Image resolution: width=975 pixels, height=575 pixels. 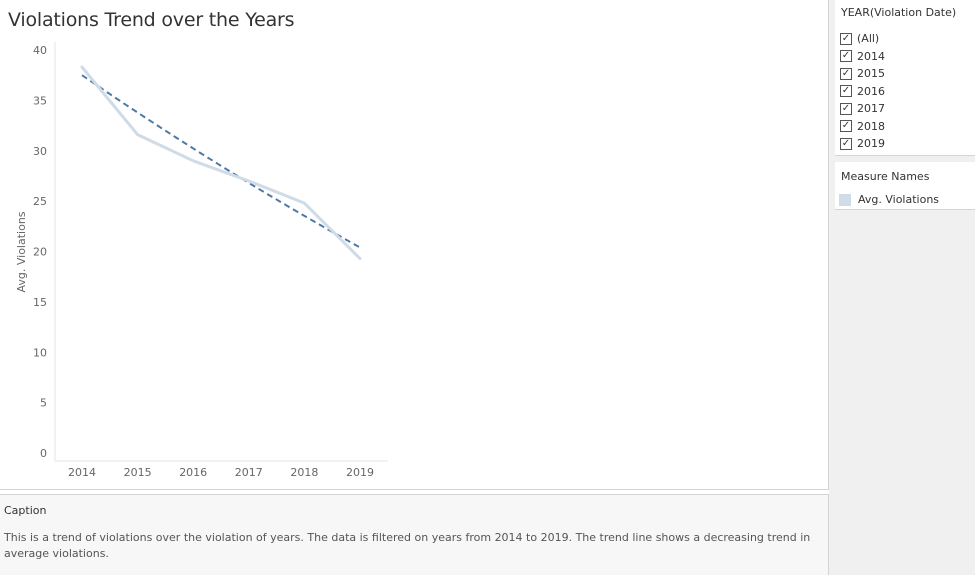 What do you see at coordinates (40, 252) in the screenshot?
I see `y-tick-label: 20` at bounding box center [40, 252].